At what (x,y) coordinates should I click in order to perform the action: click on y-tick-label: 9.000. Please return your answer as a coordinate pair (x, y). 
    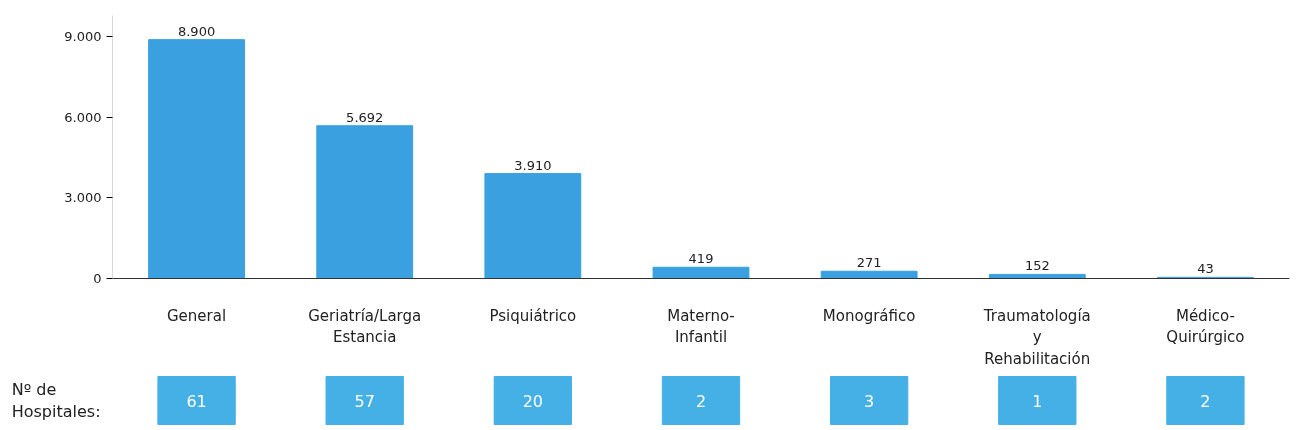
    Looking at the image, I should click on (83, 37).